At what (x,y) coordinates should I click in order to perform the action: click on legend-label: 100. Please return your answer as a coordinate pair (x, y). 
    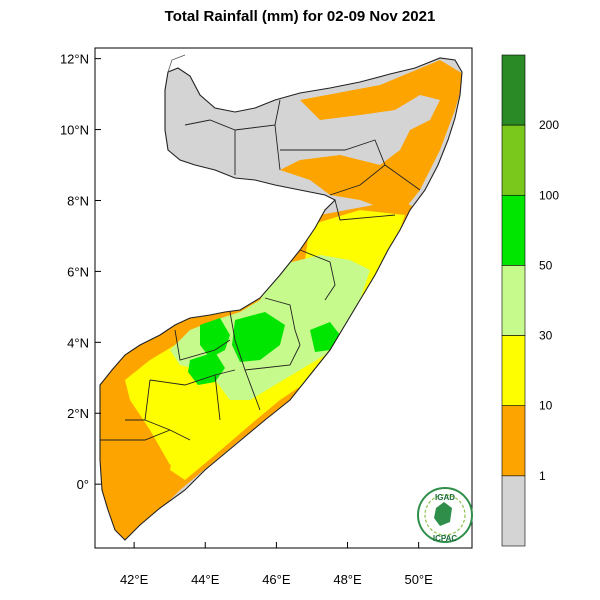
    Looking at the image, I should click on (549, 195).